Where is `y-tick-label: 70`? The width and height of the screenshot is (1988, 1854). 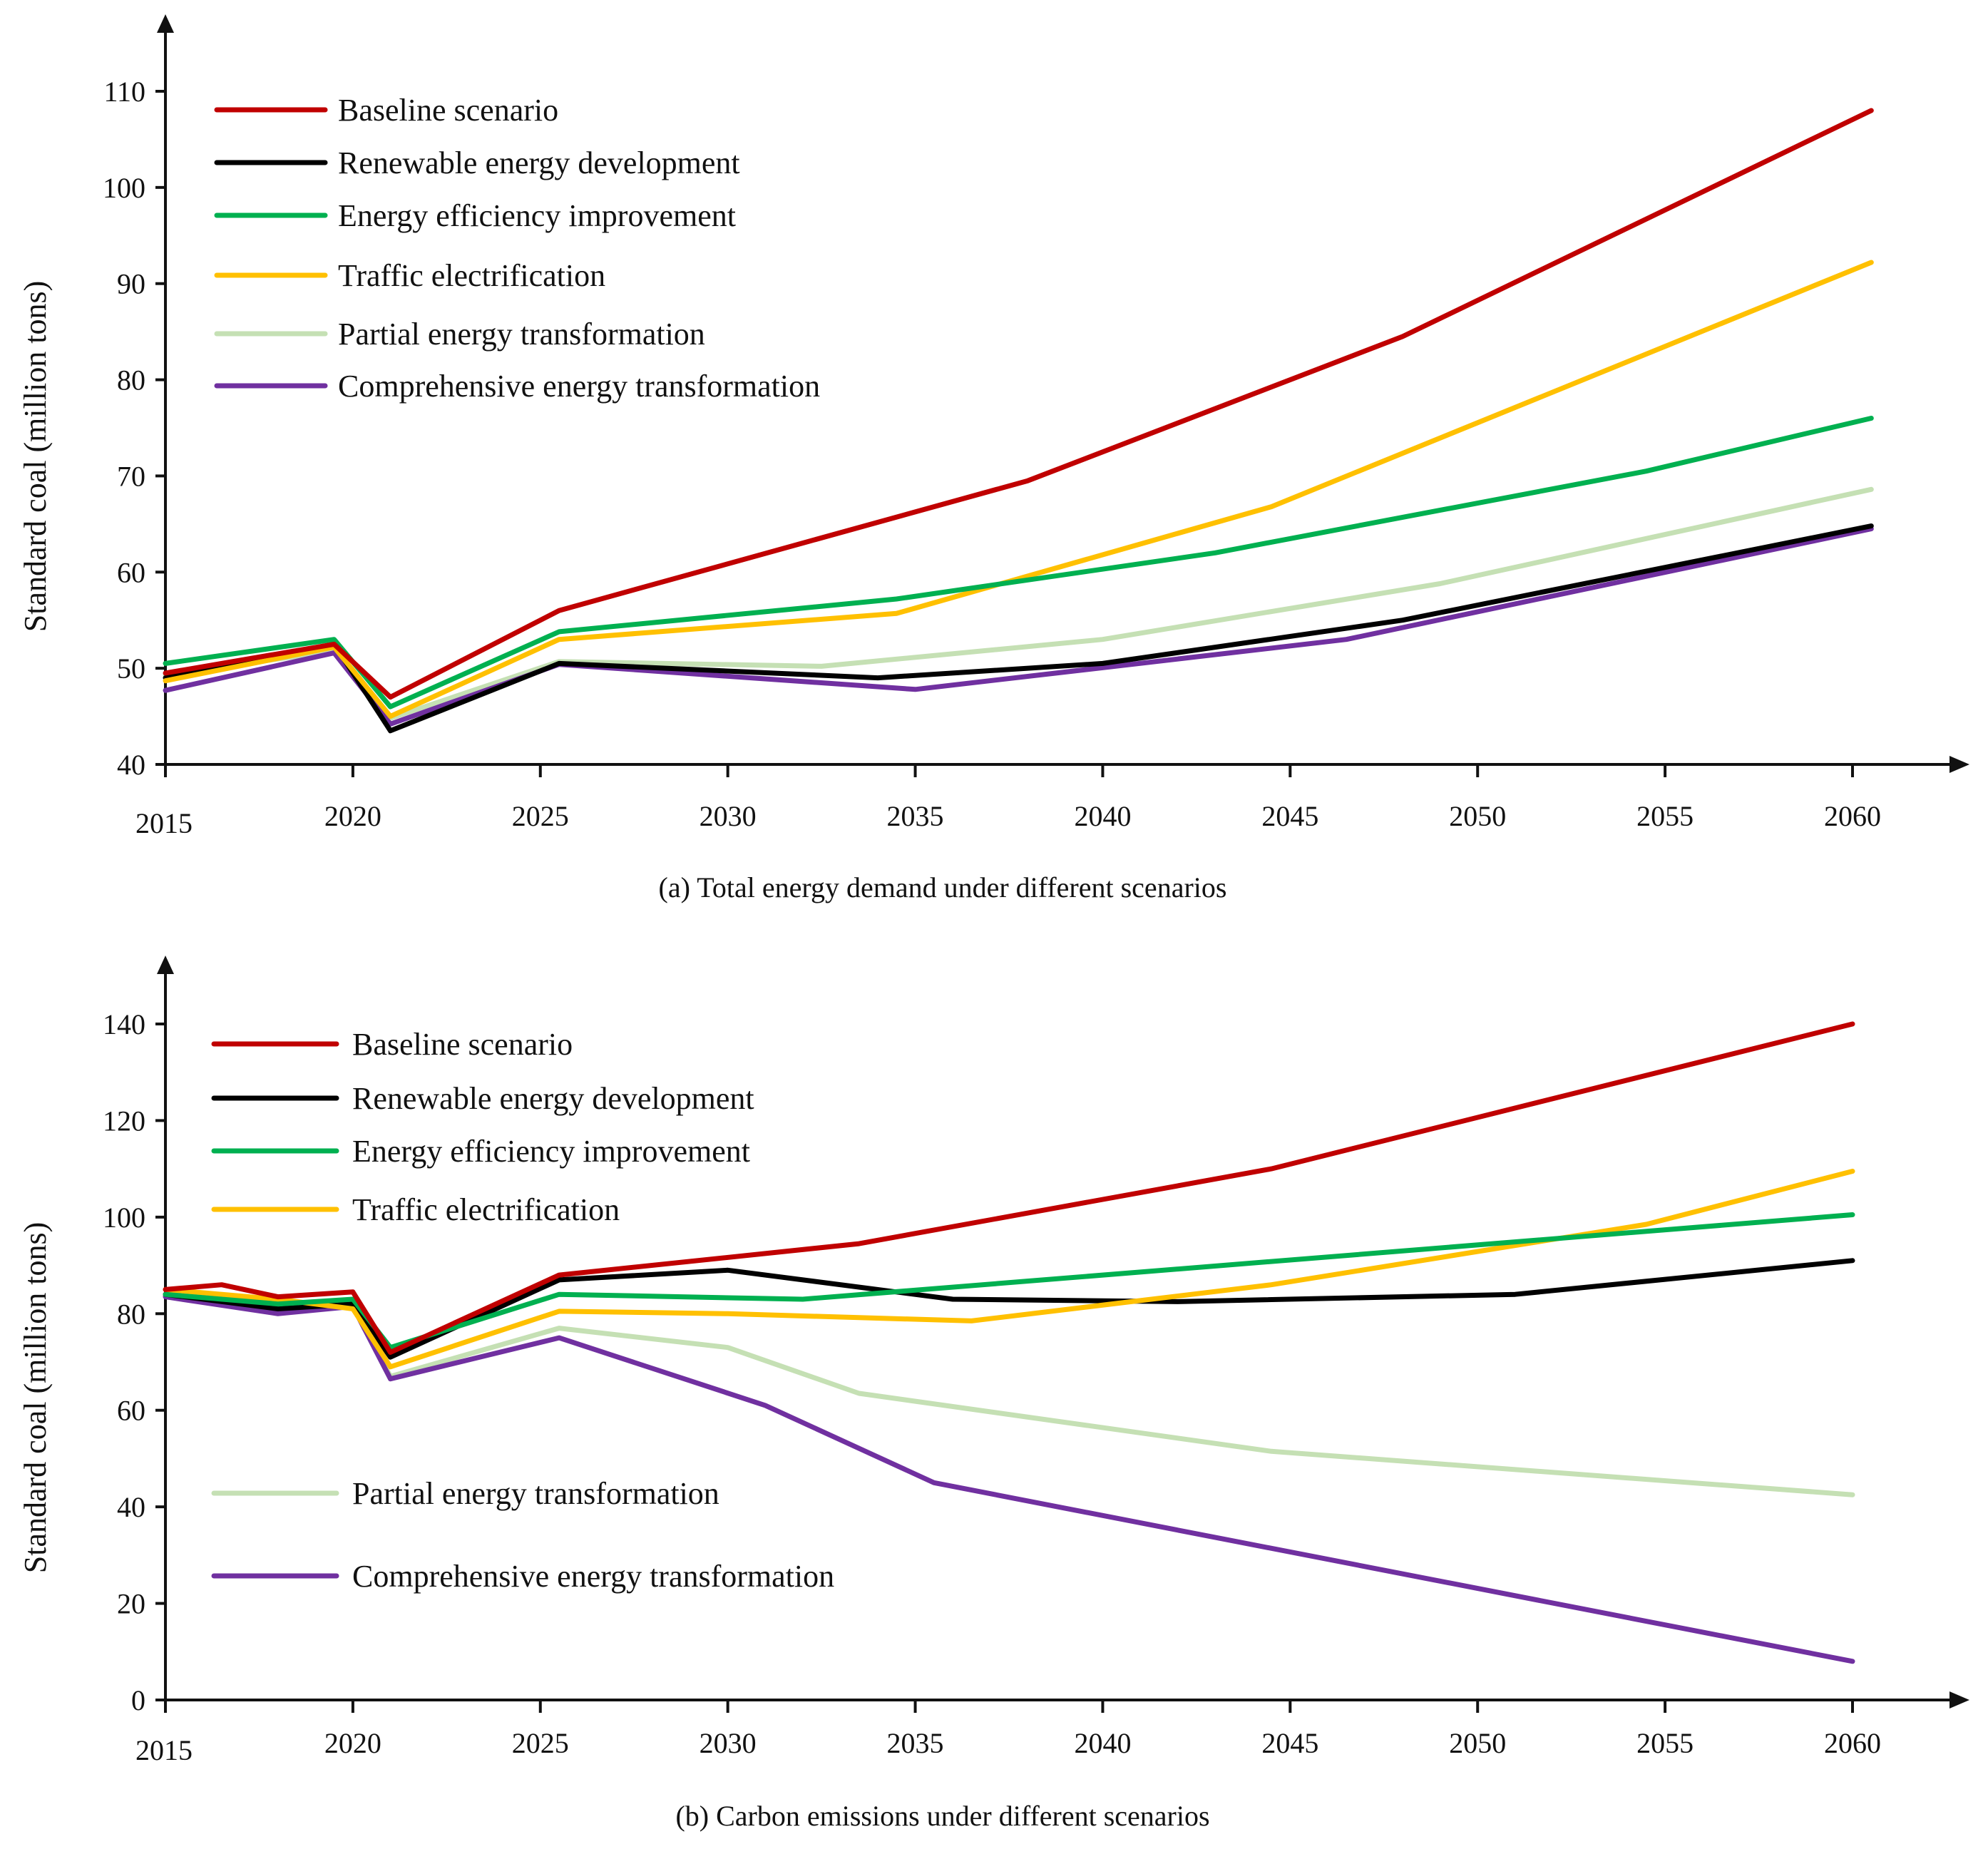 y-tick-label: 70 is located at coordinates (131, 476).